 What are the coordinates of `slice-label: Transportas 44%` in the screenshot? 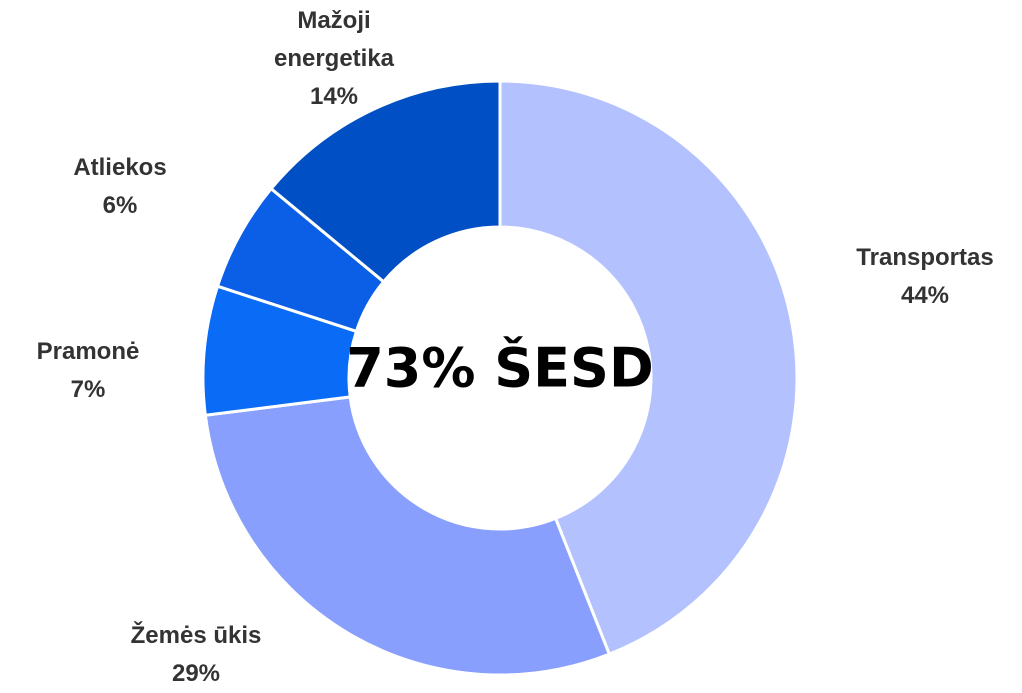 It's located at (918, 277).